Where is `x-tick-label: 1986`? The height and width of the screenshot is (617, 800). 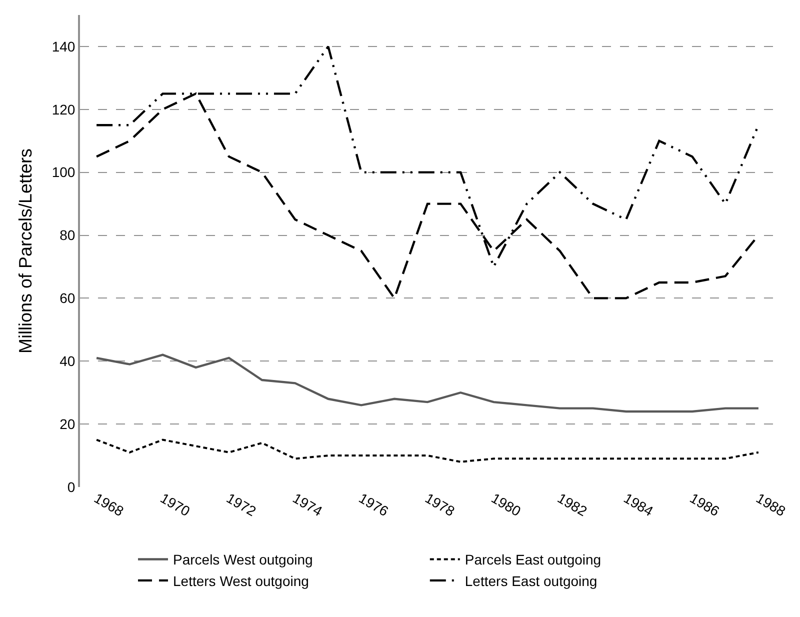
x-tick-label: 1986 is located at coordinates (704, 505).